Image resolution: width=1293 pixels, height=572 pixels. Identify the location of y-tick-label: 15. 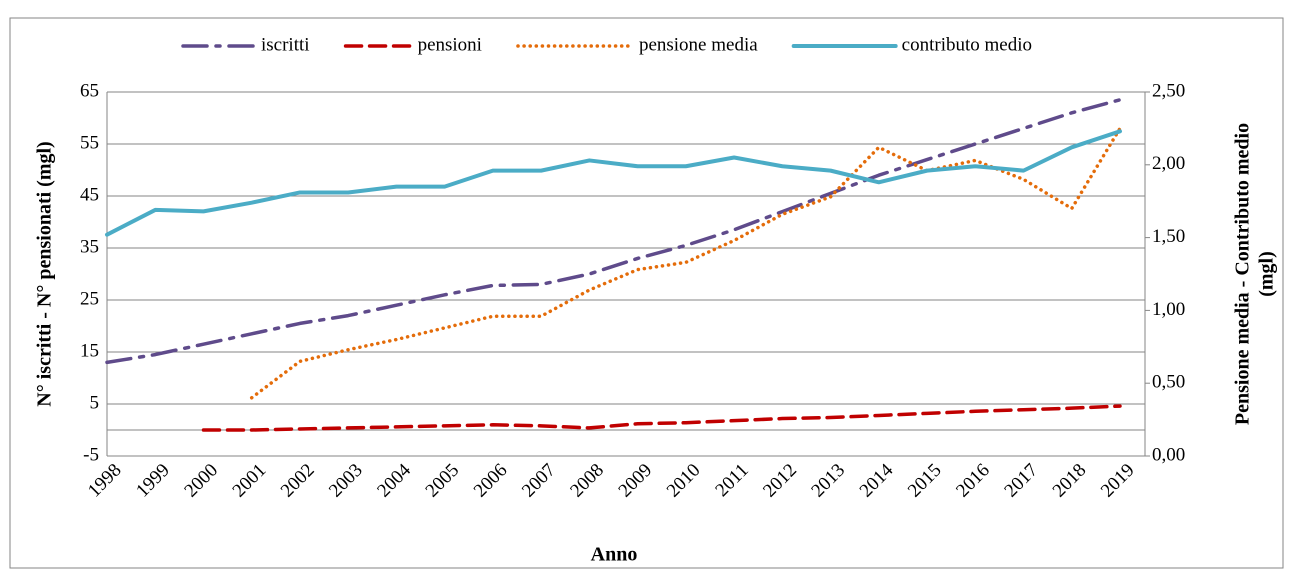
(89, 350).